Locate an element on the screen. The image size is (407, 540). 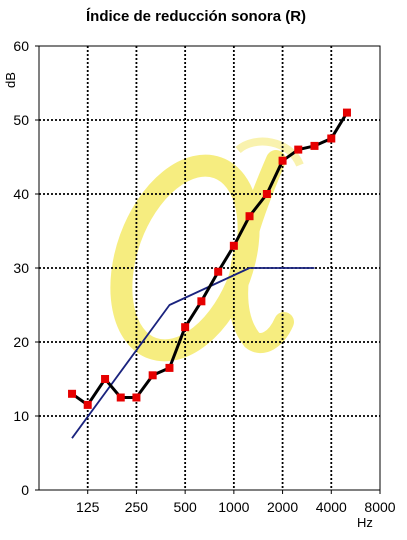
y-tick-label: 10 is located at coordinates (21, 416).